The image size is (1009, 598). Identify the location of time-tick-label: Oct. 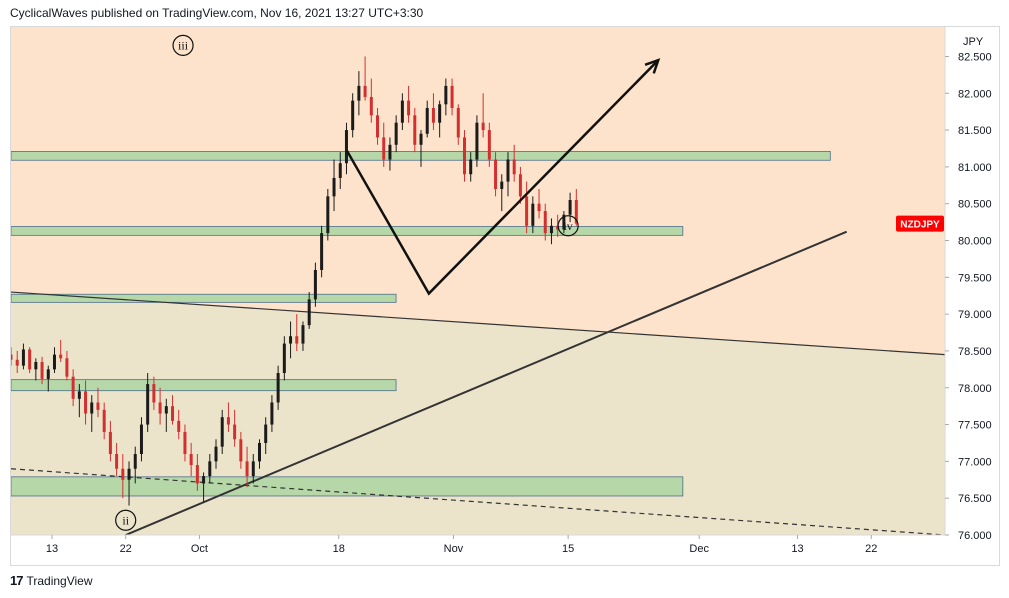
(199, 549).